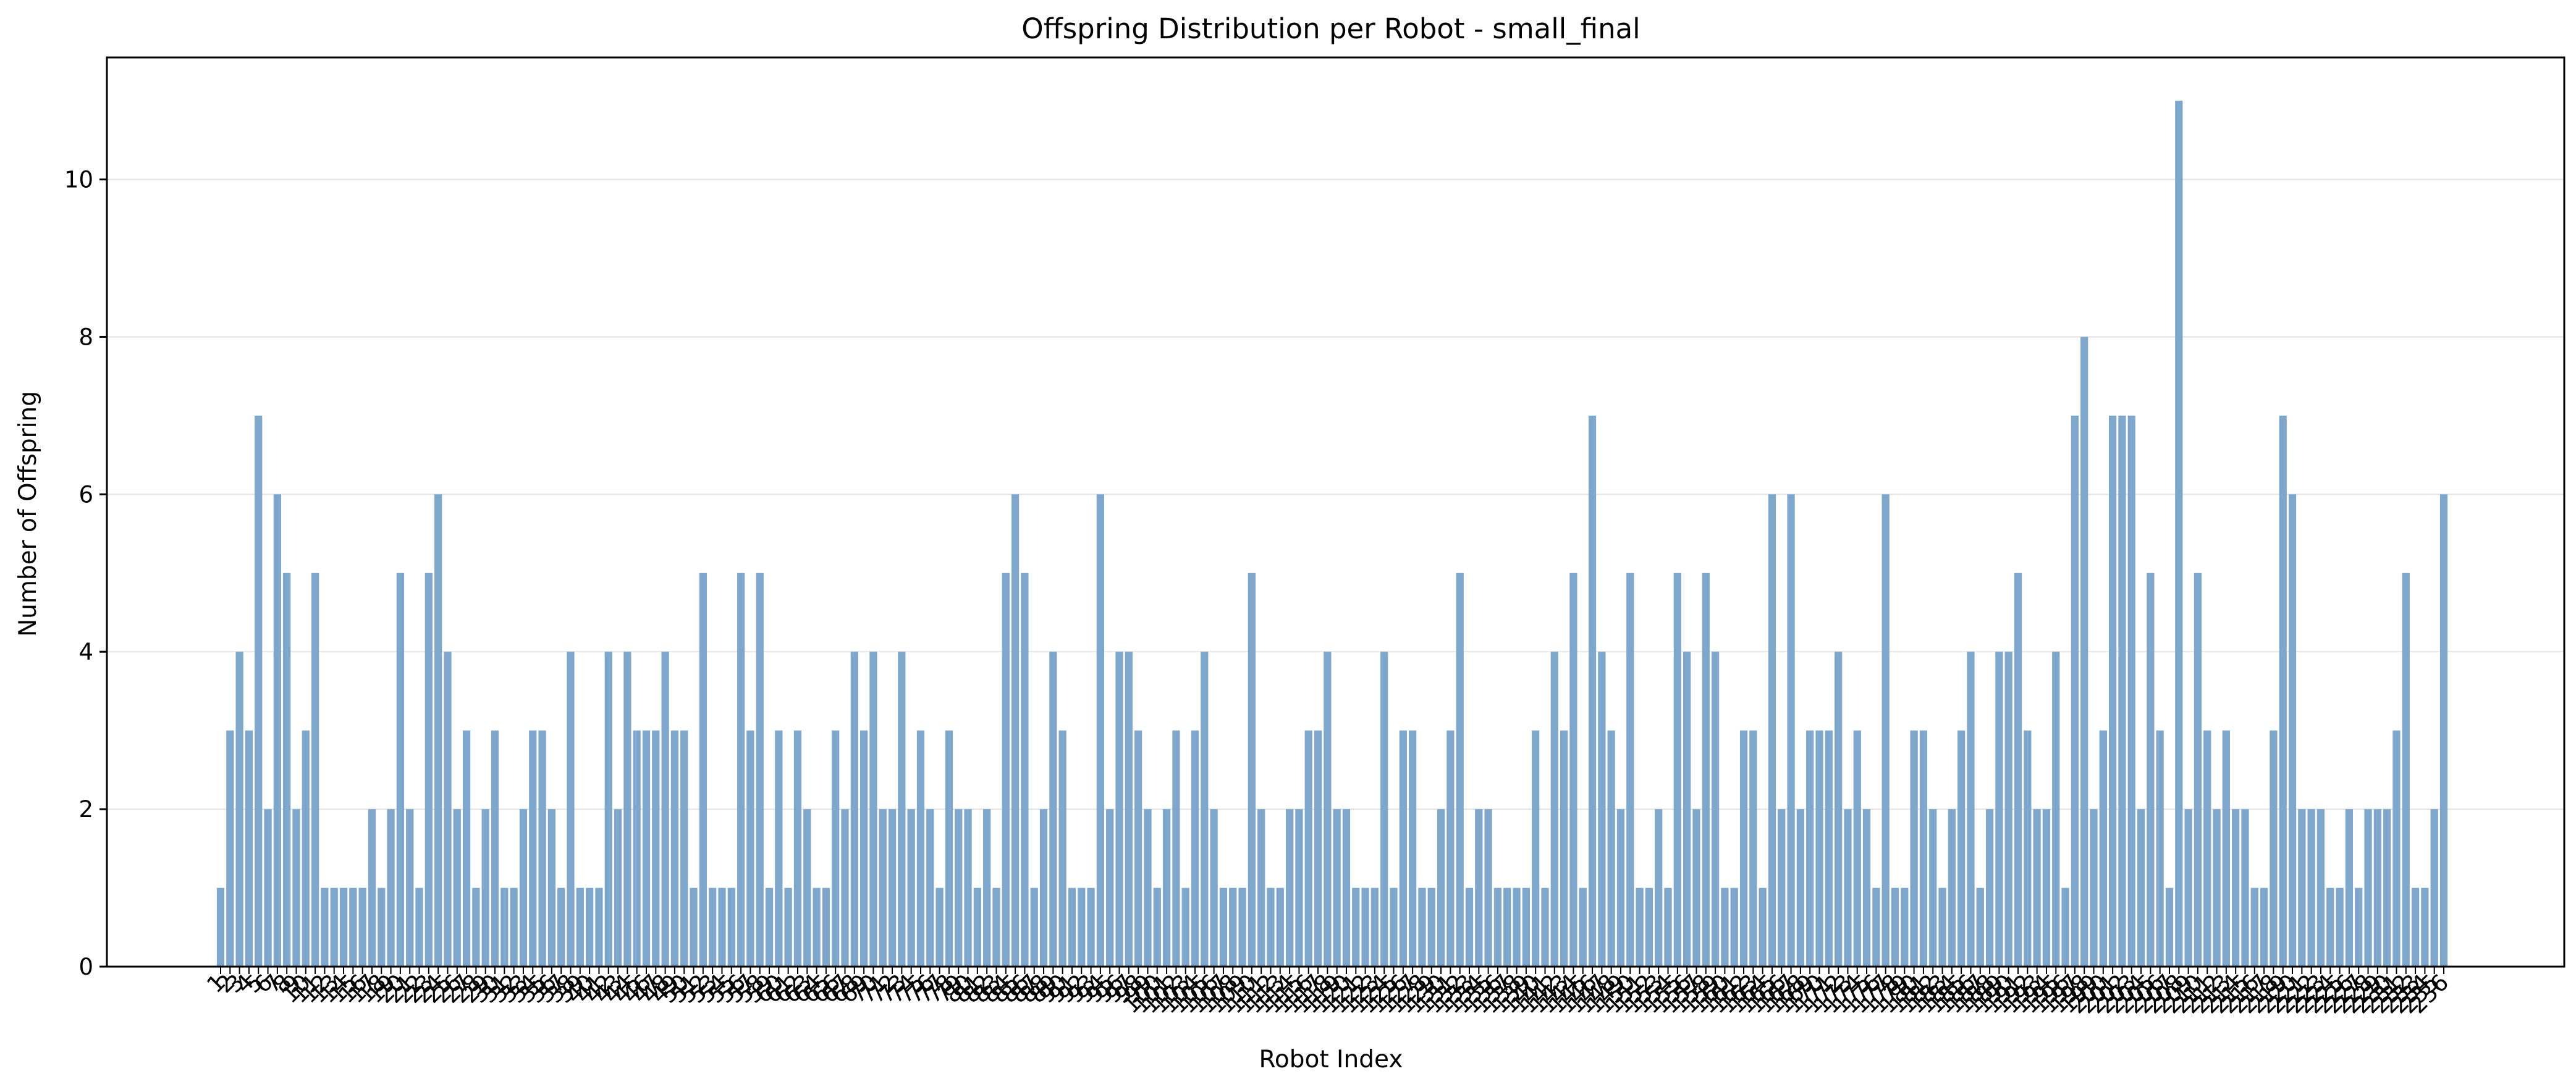  What do you see at coordinates (85, 810) in the screenshot?
I see `y-tick-label: 2` at bounding box center [85, 810].